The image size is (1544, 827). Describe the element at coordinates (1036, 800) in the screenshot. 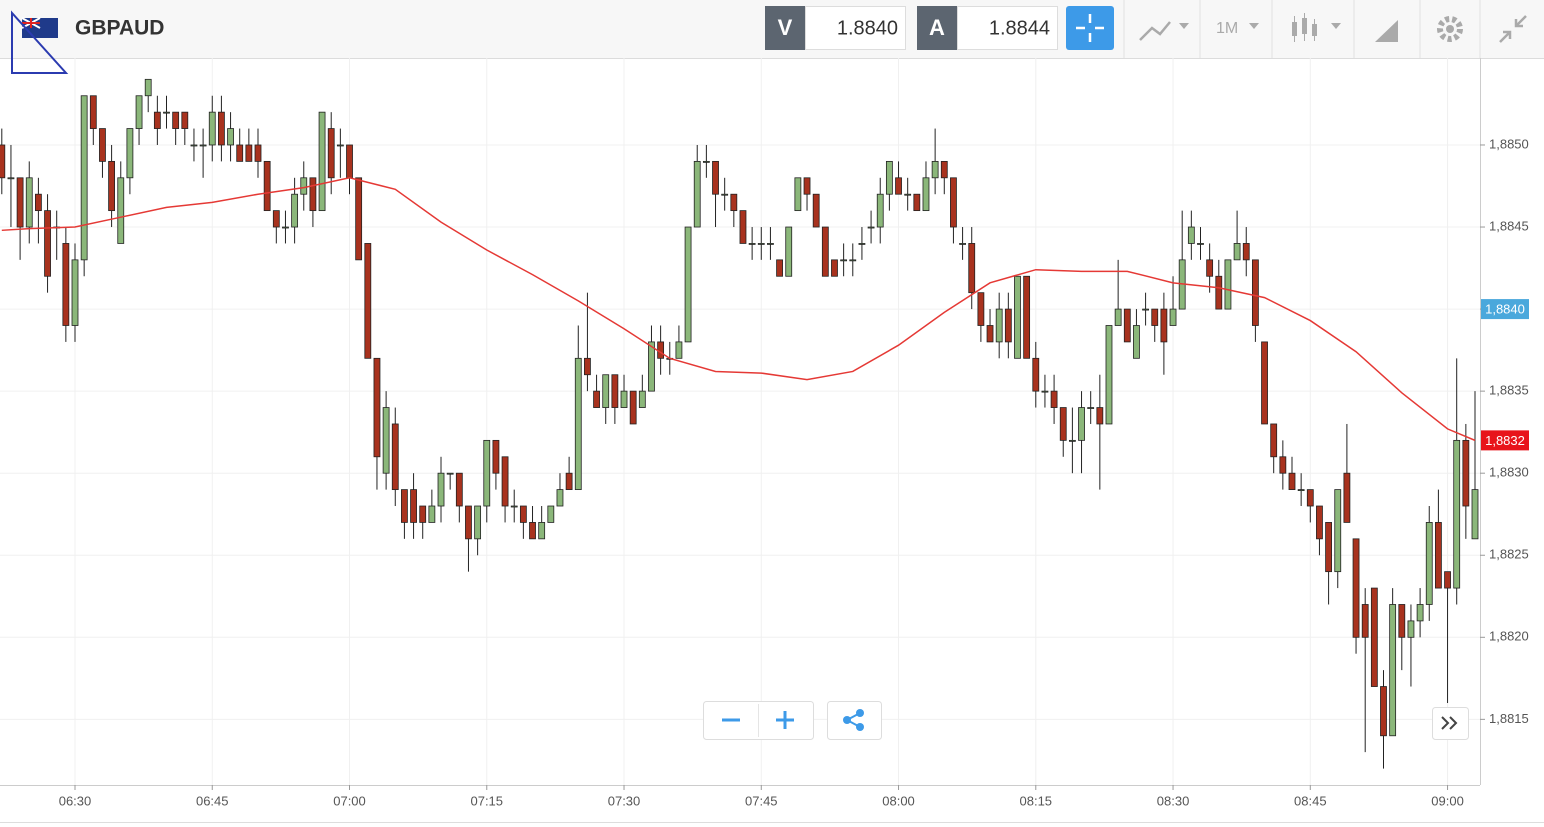

I see `x-tick-label: 08:15` at that location.